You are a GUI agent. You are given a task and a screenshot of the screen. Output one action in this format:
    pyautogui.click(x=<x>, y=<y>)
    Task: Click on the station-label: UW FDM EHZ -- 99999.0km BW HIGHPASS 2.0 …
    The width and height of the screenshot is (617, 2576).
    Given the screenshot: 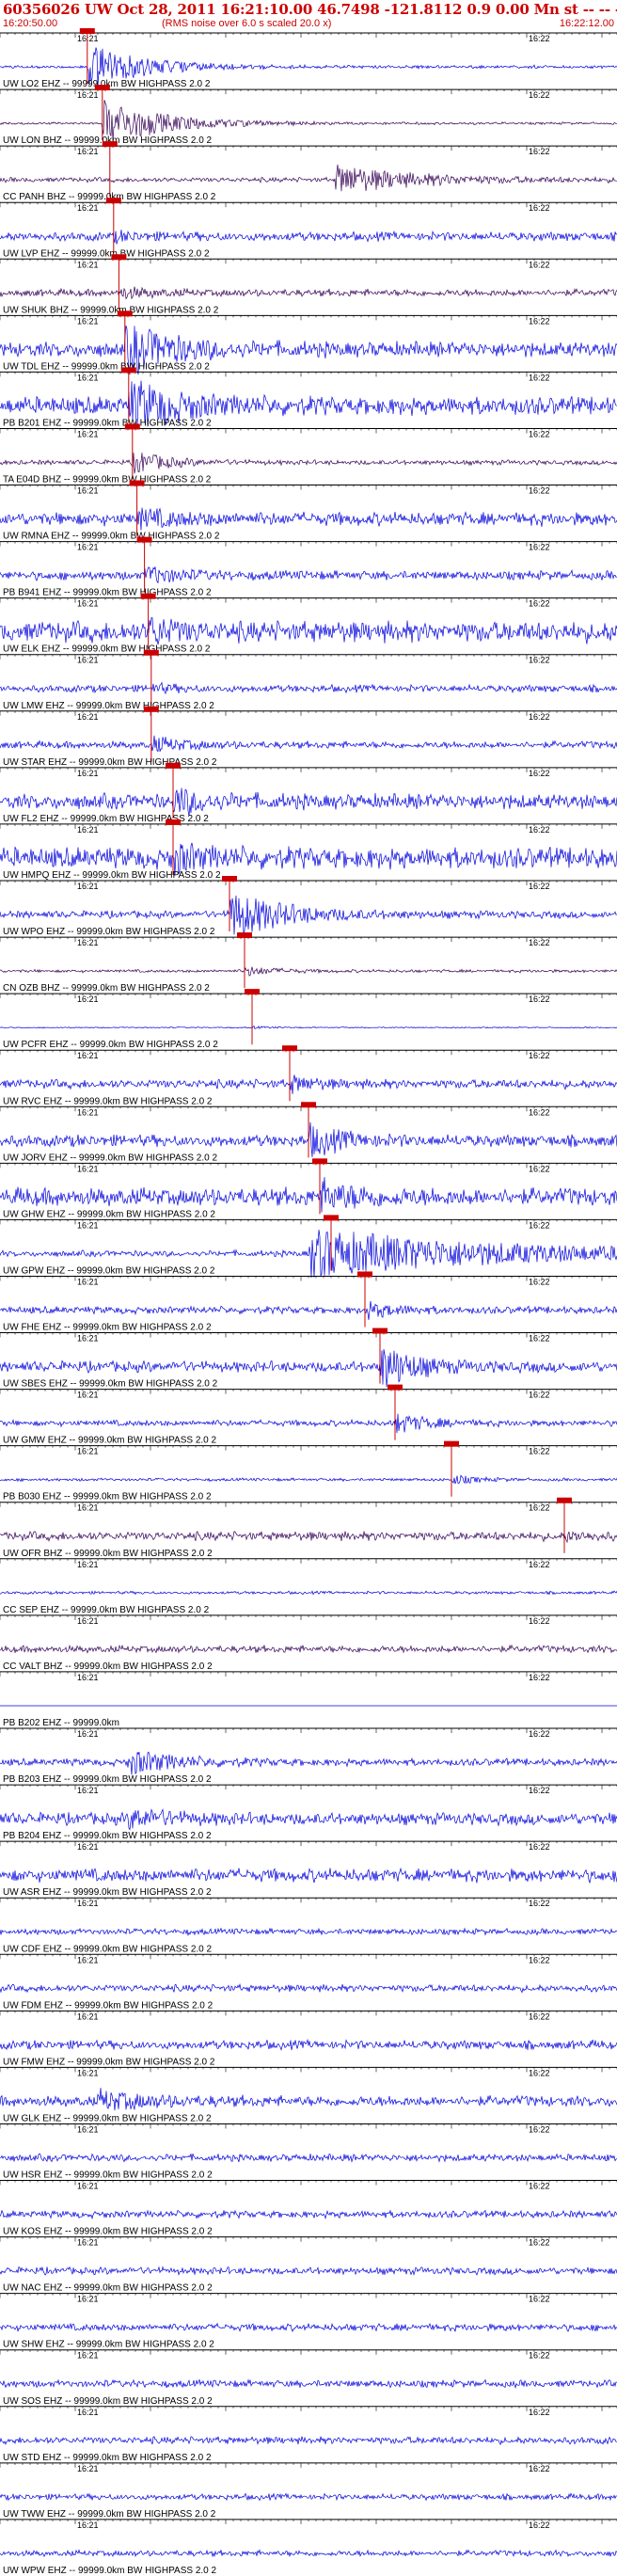 What is the action you would take?
    pyautogui.click(x=109, y=2006)
    